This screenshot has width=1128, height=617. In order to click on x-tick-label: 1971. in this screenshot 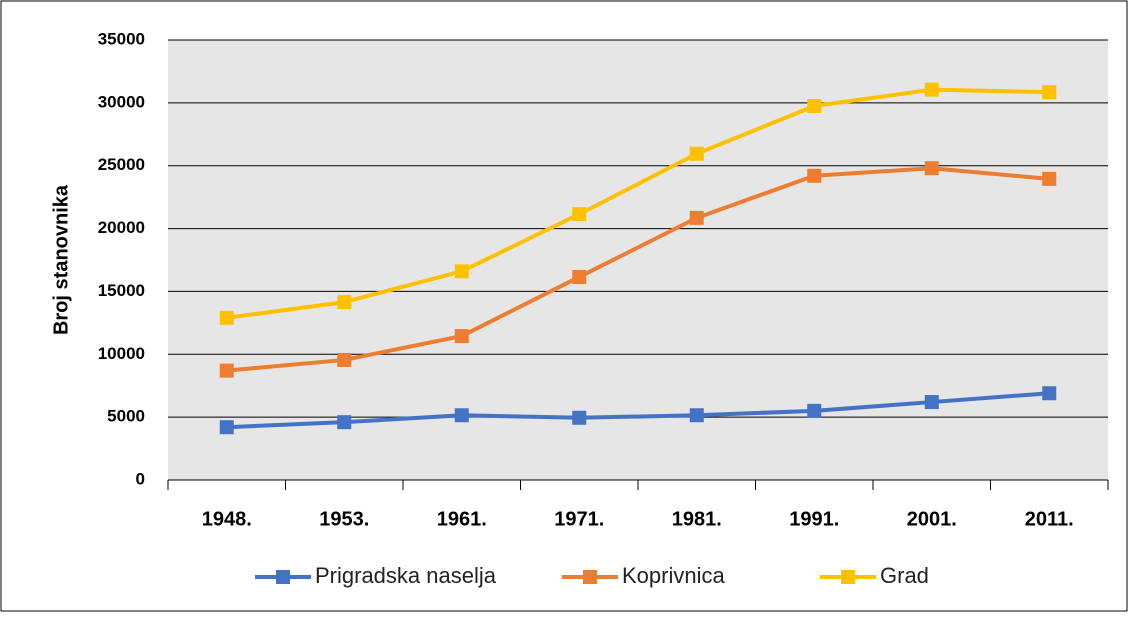, I will do `click(579, 519)`.